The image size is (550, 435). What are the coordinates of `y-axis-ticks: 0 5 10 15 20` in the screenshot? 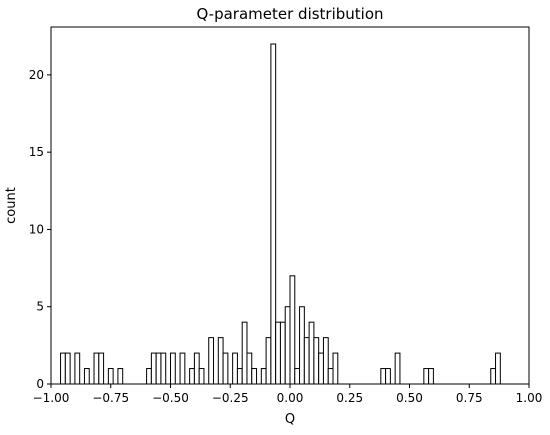 It's located at (40, 229).